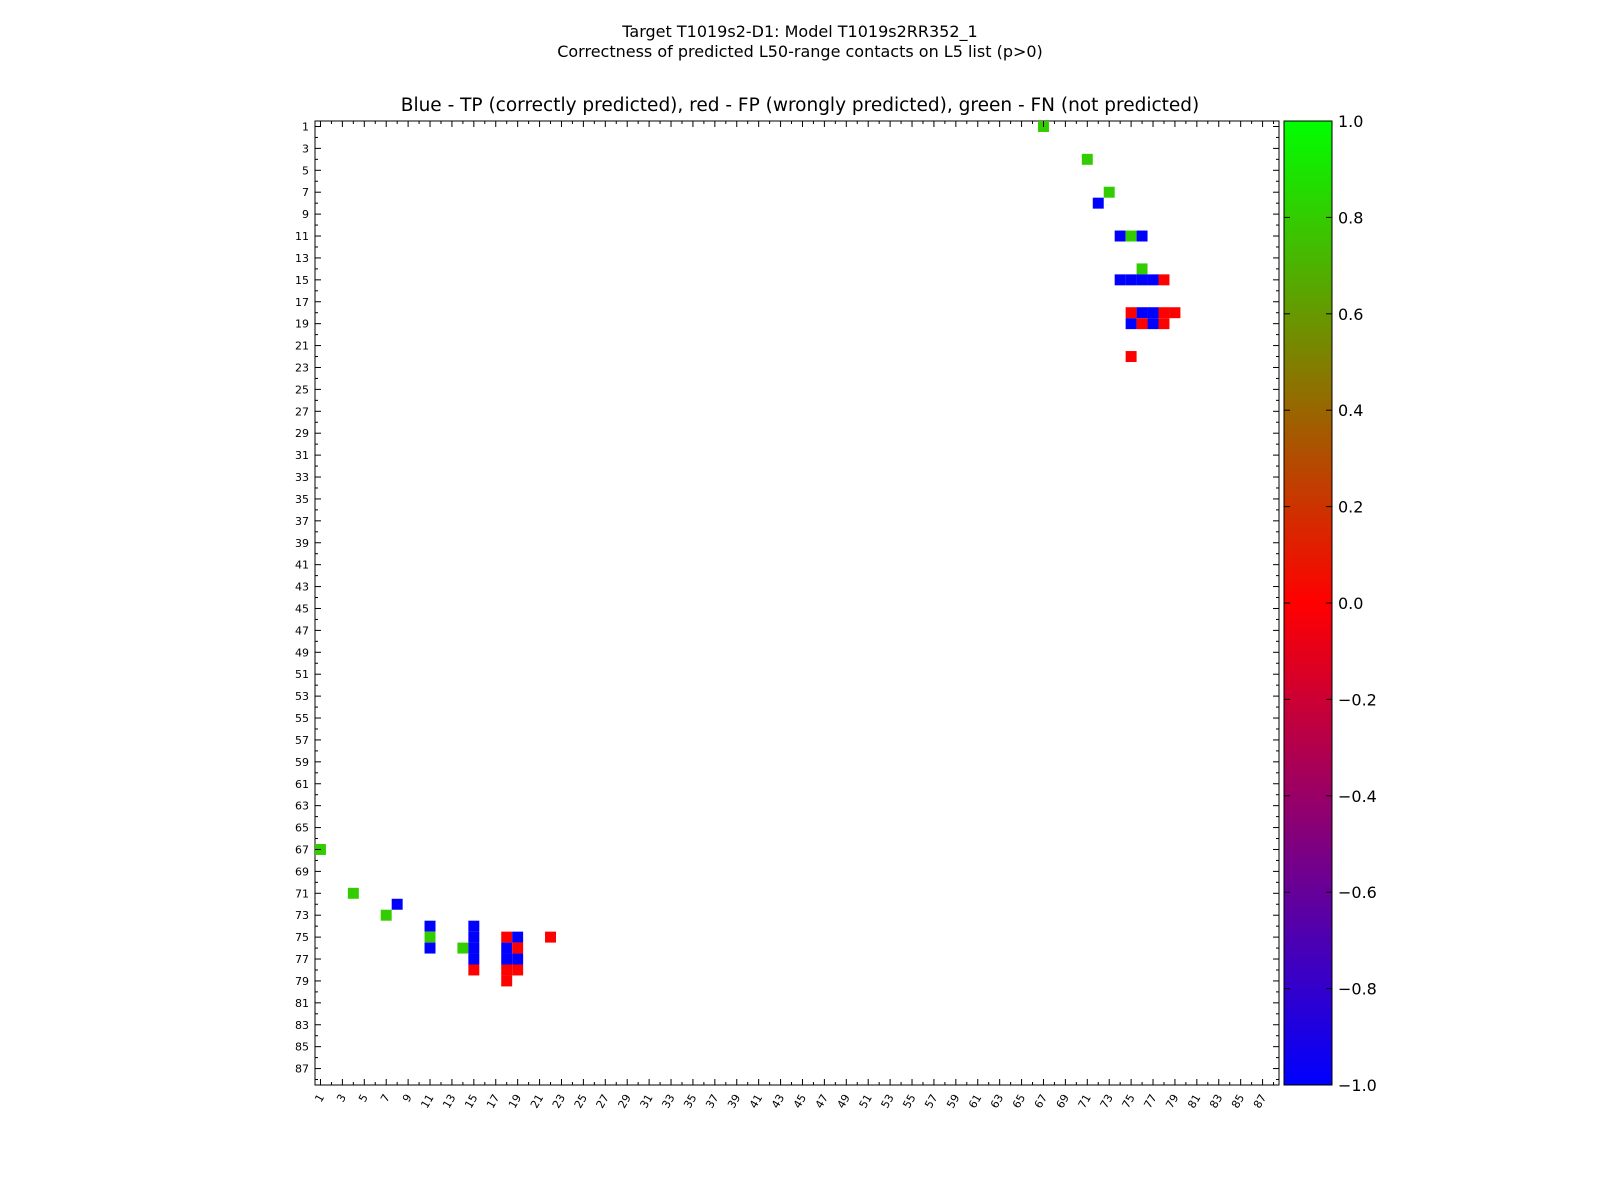 This screenshot has height=1200, width=1600. I want to click on y-tick-label: 11, so click(302, 236).